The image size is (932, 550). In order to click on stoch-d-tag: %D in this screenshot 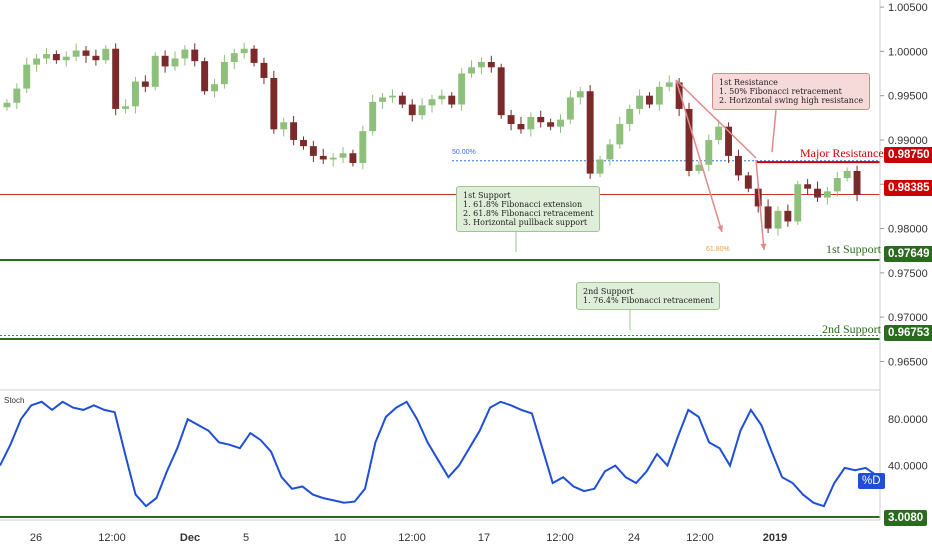, I will do `click(871, 481)`.